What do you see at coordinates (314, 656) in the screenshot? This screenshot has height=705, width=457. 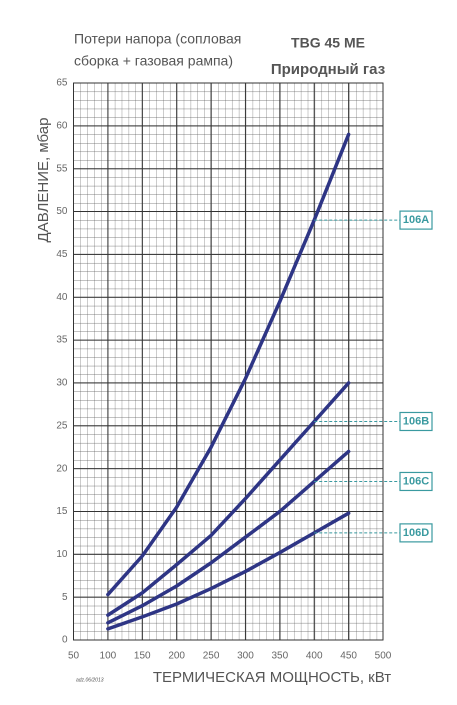 I see `x-tick-label: 400` at bounding box center [314, 656].